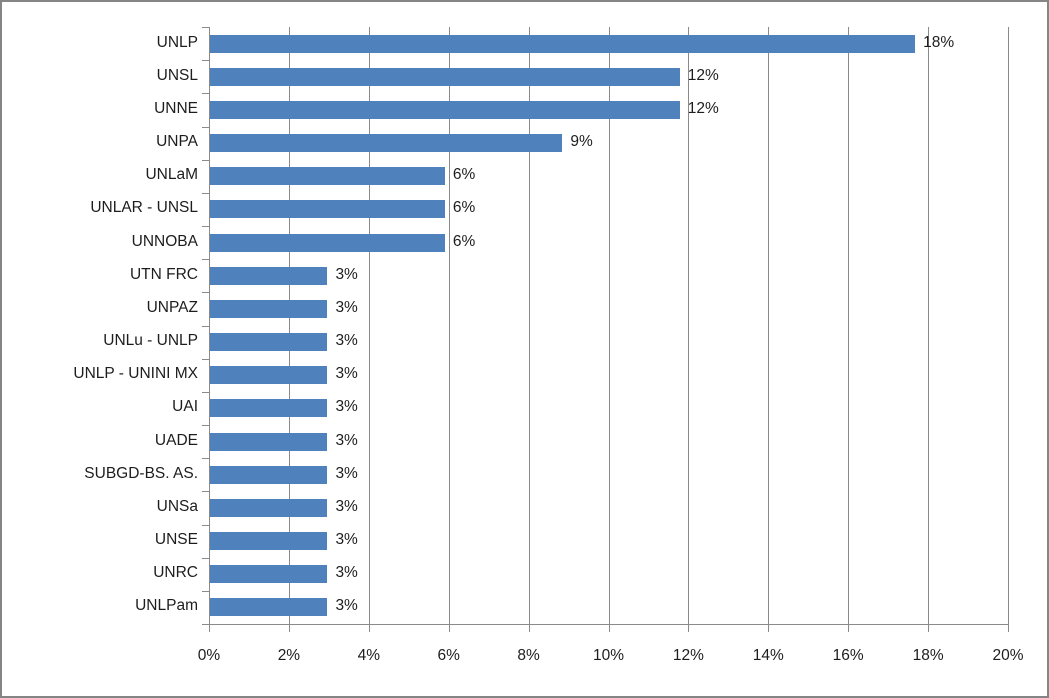  Describe the element at coordinates (177, 506) in the screenshot. I see `category-label: UNSa` at that location.